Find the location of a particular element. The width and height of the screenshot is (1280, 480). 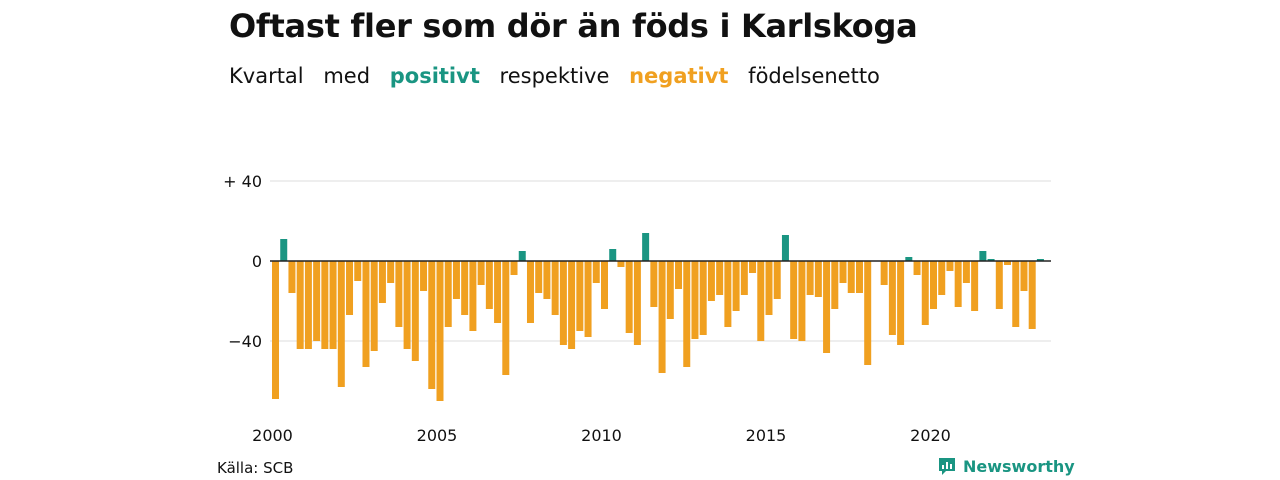

subtitle-word: respektive is located at coordinates (554, 76).